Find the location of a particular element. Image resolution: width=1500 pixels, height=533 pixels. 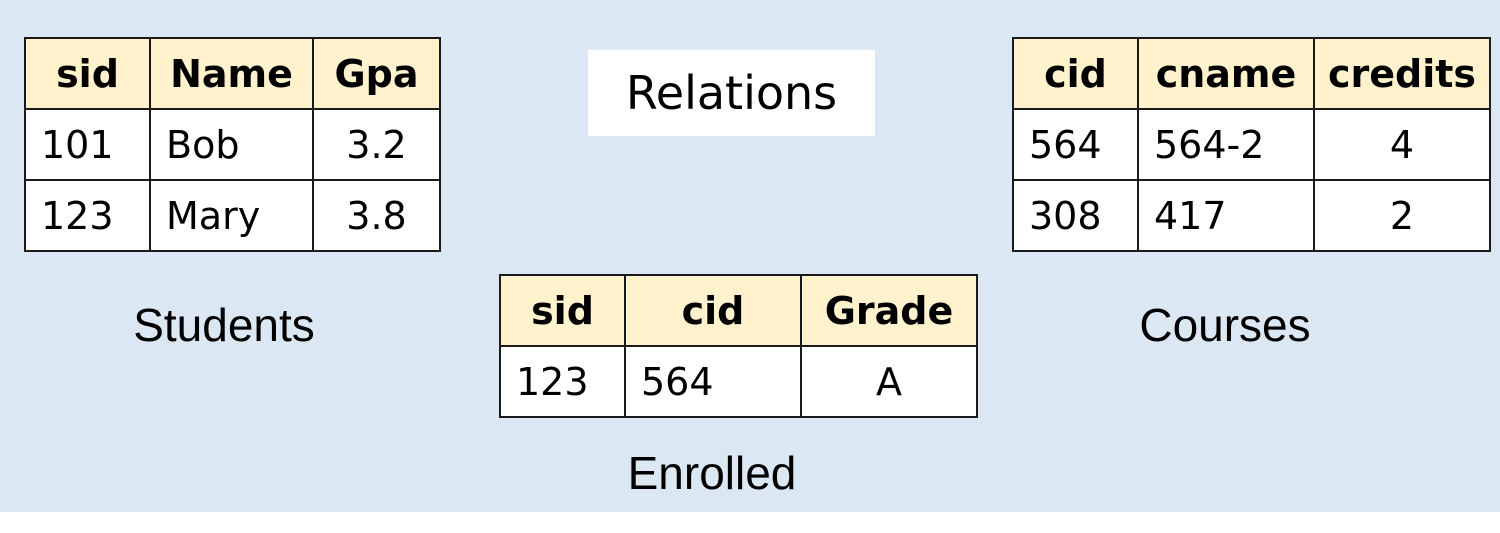

column-header: Gpa is located at coordinates (376, 73).